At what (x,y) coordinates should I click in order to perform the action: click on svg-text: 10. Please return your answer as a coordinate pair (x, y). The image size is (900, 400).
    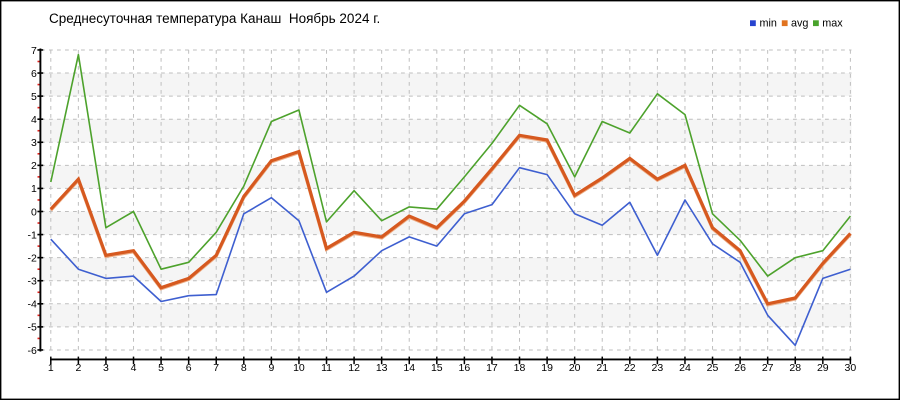
    Looking at the image, I should click on (299, 368).